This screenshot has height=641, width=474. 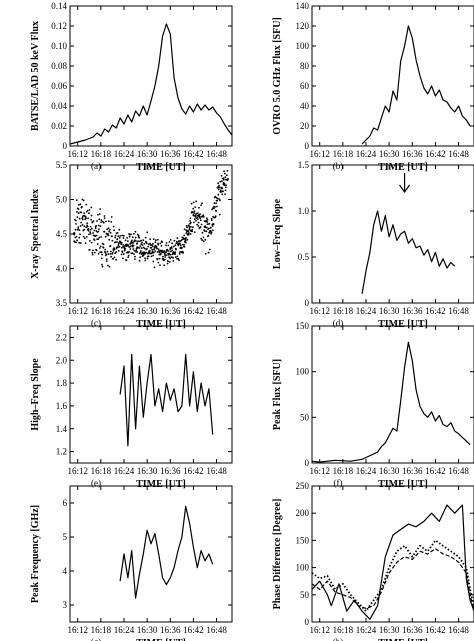 I want to click on y-tick-label-c: 4.0, so click(x=62, y=269).